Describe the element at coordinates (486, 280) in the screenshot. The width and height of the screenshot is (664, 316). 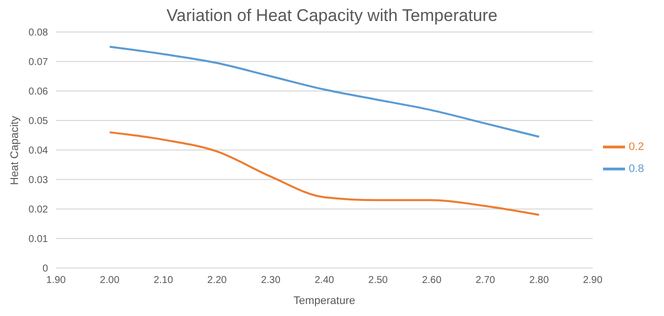
I see `x-tick-label: 2.70` at that location.